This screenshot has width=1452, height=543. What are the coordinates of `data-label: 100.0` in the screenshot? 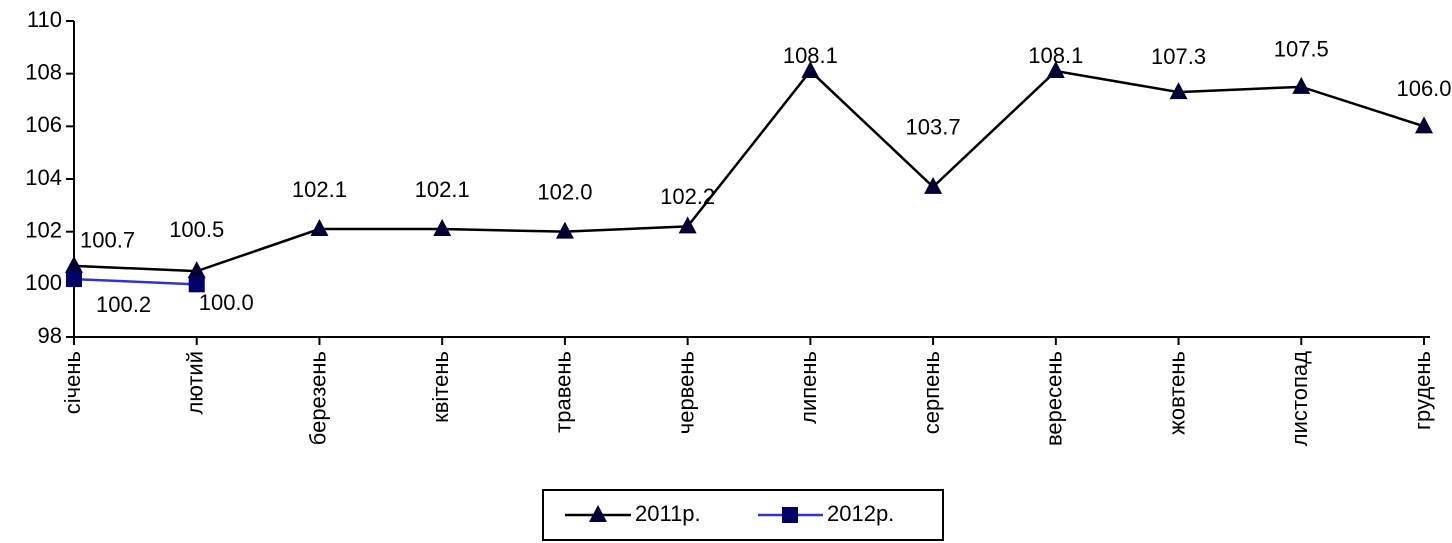 It's located at (226, 302).